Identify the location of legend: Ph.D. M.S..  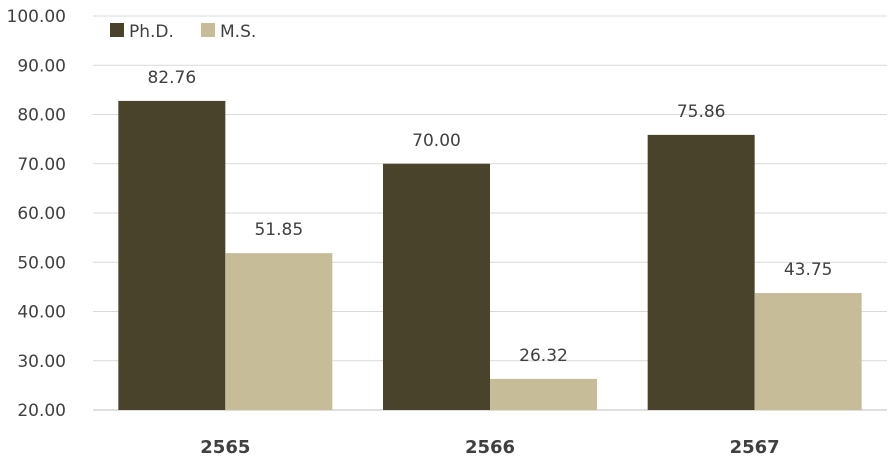
(183, 32).